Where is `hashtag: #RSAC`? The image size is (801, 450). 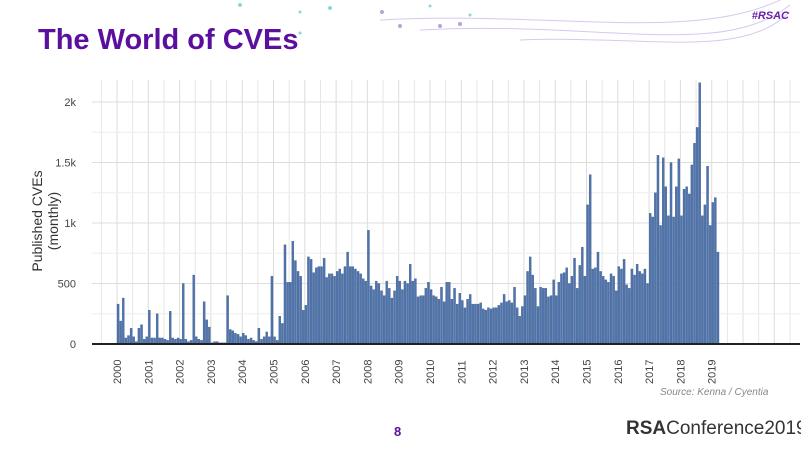
hashtag: #RSAC is located at coordinates (770, 16).